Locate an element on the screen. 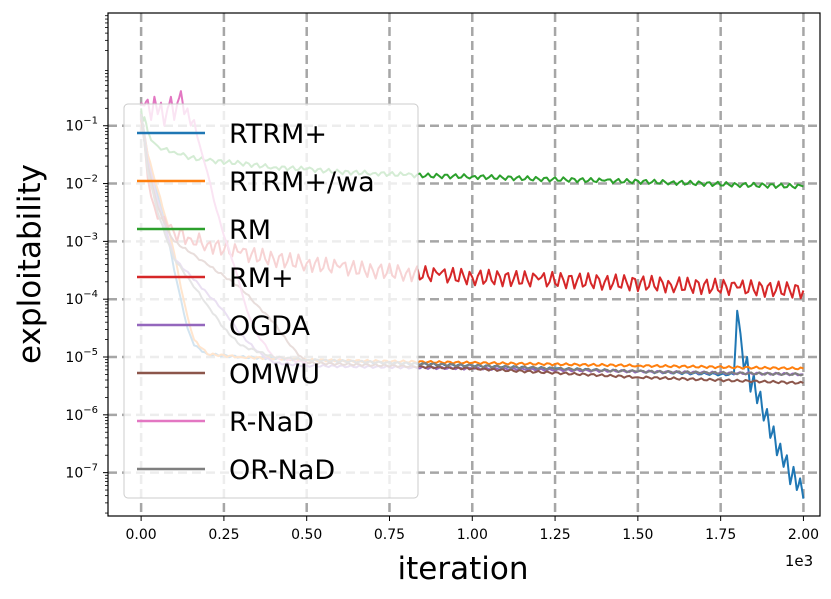  x-tick-label: 1.75 is located at coordinates (720, 535).